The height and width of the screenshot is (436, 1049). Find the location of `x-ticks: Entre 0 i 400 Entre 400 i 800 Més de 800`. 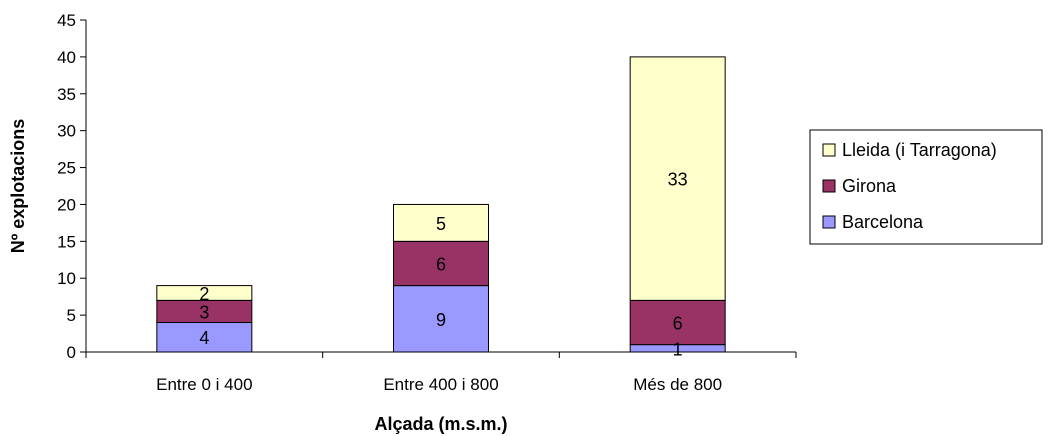

x-ticks: Entre 0 i 400 Entre 400 i 800 Més de 800 is located at coordinates (441, 373).